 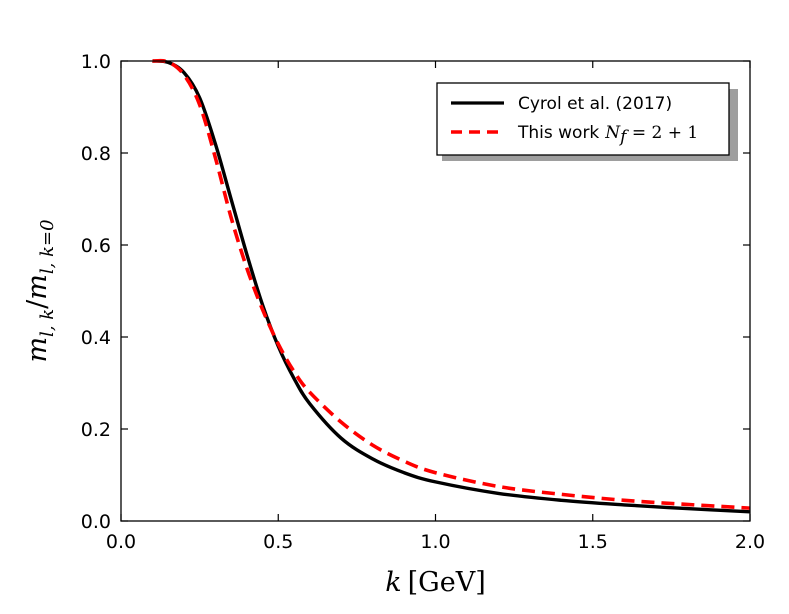 I want to click on x-axis-label: k [GeV], so click(x=435, y=582).